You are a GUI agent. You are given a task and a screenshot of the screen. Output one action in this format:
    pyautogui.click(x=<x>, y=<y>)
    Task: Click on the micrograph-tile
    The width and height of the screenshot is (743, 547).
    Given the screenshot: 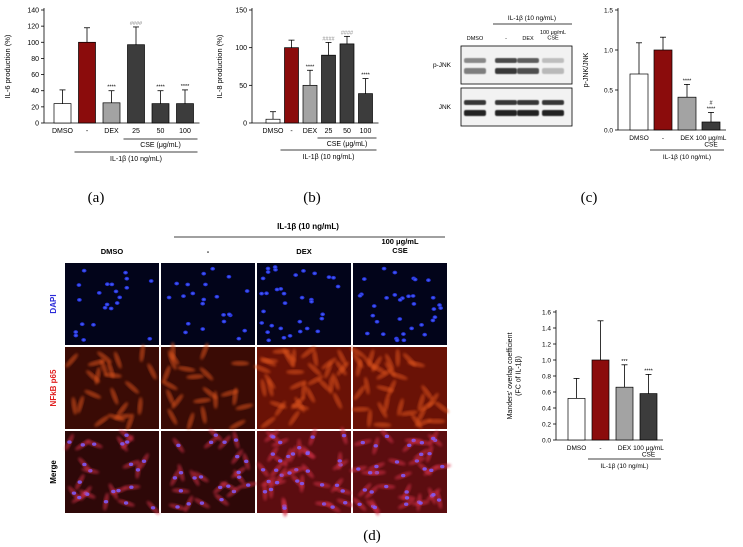 What is the action you would take?
    pyautogui.click(x=208, y=304)
    